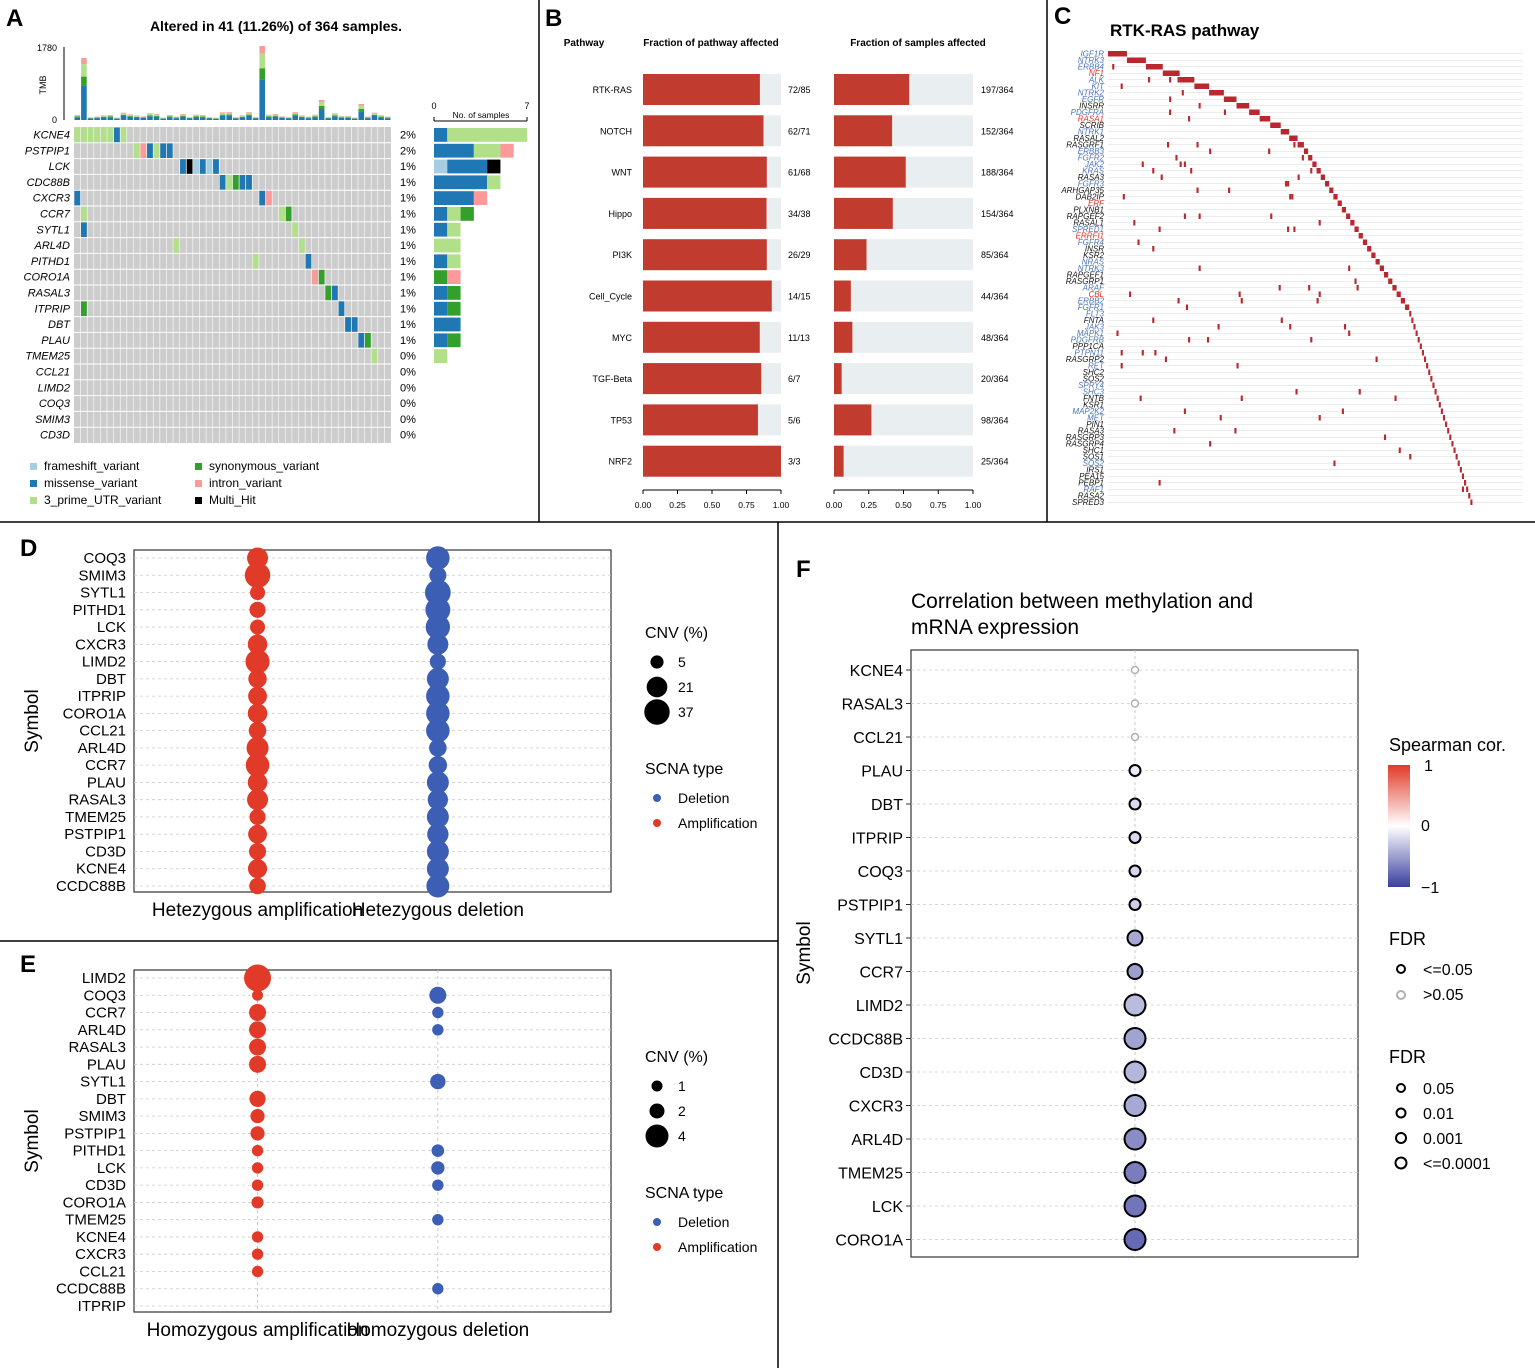 The image size is (1535, 1368). What do you see at coordinates (104, 995) in the screenshot?
I see `gene-label: COQ3` at bounding box center [104, 995].